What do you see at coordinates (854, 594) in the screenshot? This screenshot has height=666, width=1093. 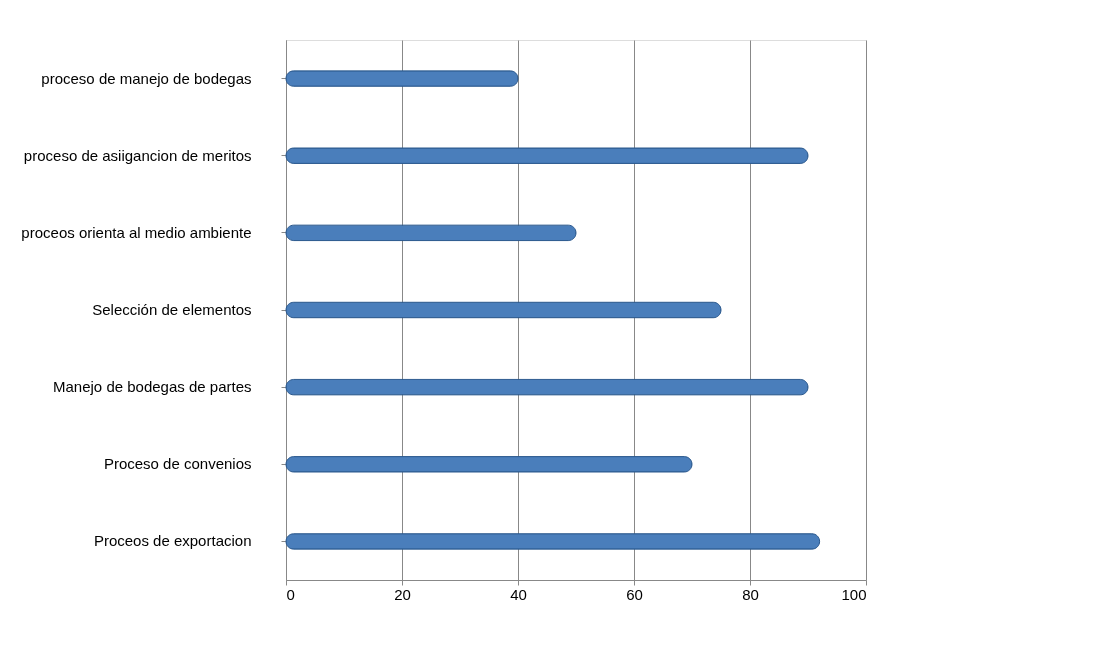 I see `x-tick-label: 100` at bounding box center [854, 594].